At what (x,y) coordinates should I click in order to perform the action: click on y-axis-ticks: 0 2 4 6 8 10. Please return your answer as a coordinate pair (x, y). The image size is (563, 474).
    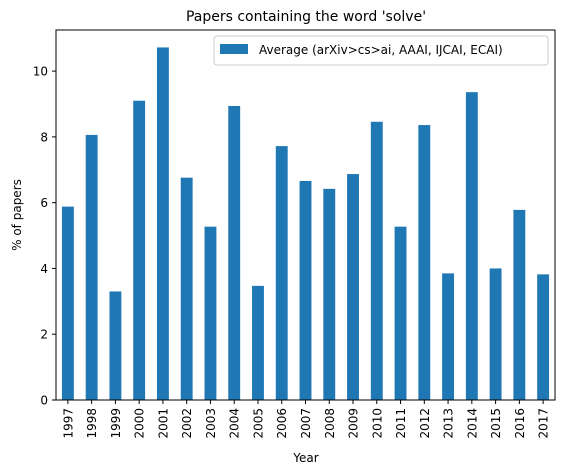
    Looking at the image, I should click on (44, 236).